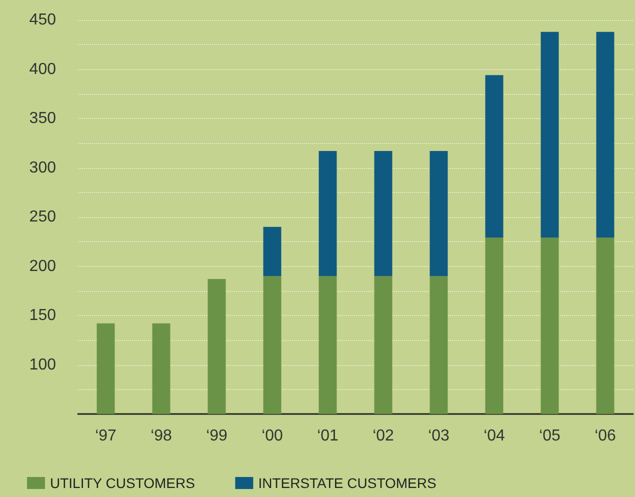 The height and width of the screenshot is (497, 635). What do you see at coordinates (495, 436) in the screenshot?
I see `x-tick-label: ‘04` at bounding box center [495, 436].